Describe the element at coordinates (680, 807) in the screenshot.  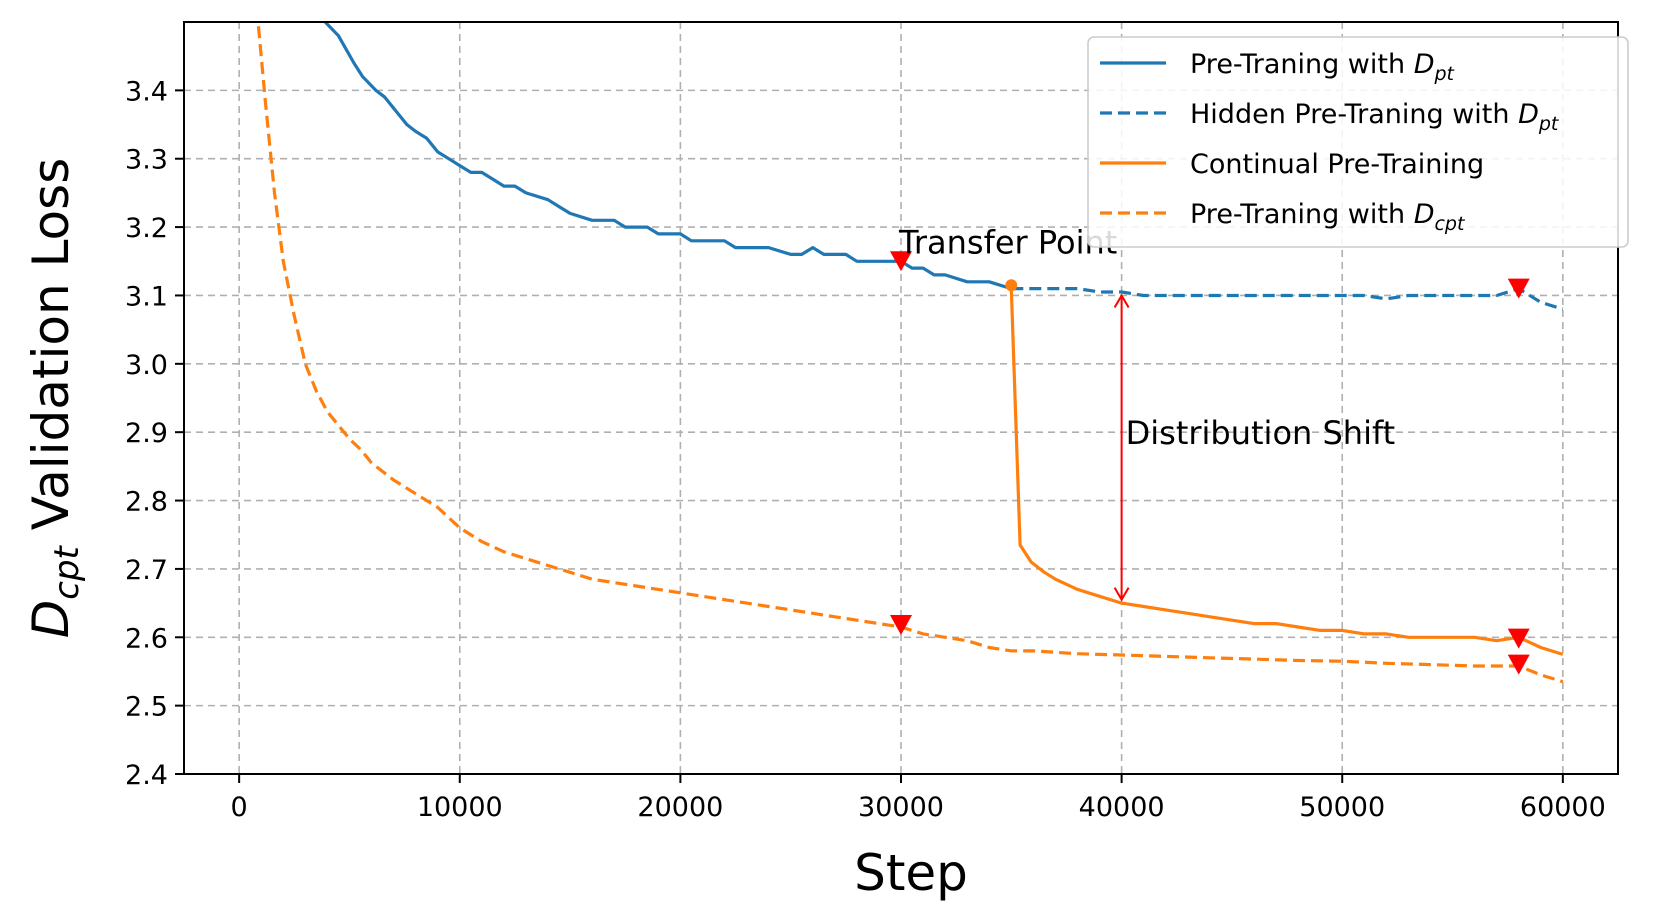
I see `x-tick-label-2: 20000` at that location.